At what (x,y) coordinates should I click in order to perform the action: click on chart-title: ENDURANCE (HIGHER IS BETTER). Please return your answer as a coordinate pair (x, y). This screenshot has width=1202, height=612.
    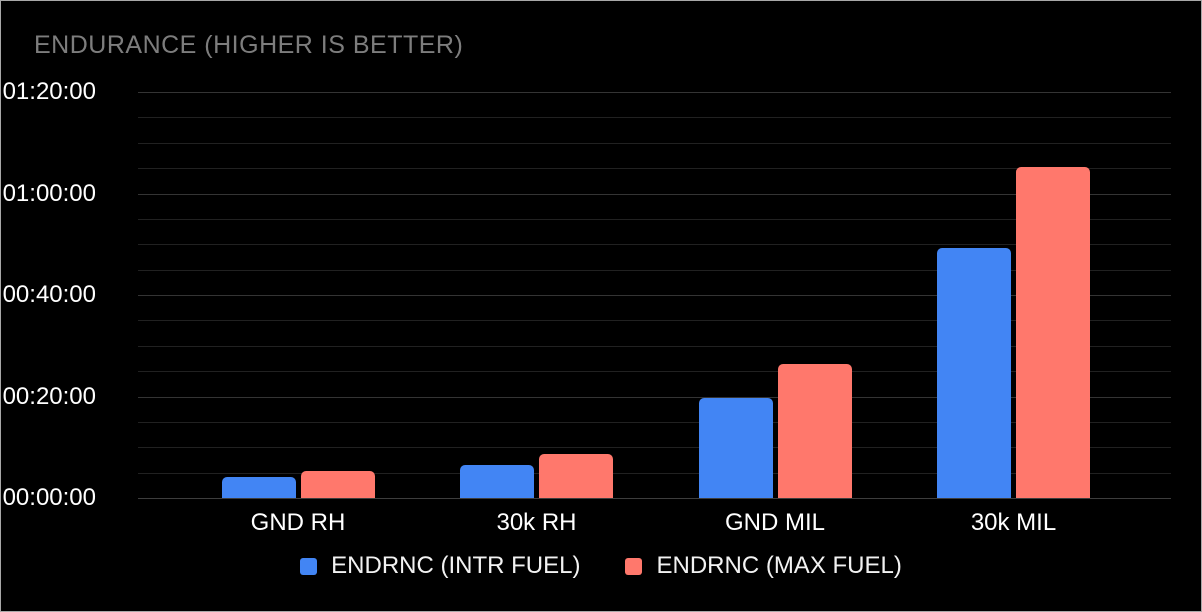
    Looking at the image, I should click on (249, 45).